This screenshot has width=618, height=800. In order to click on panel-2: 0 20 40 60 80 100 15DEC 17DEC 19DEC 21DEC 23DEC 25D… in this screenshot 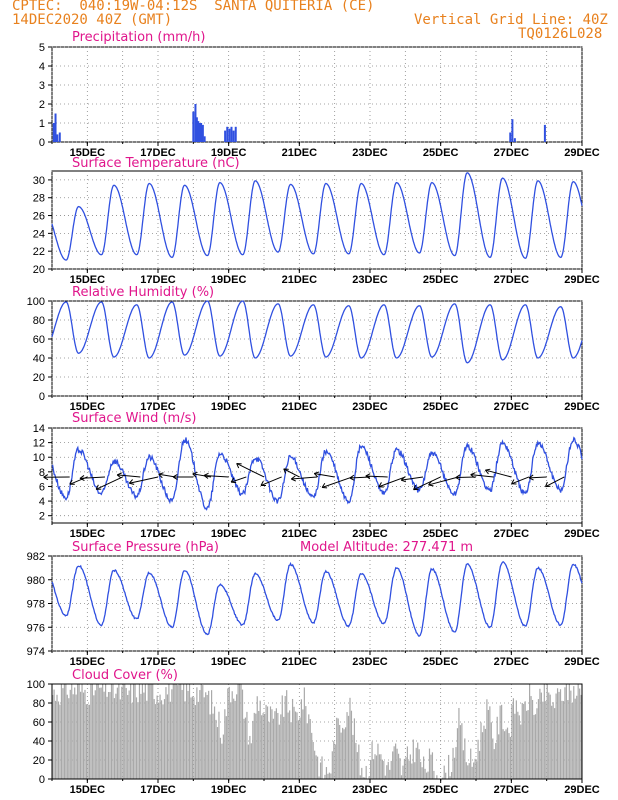, I will do `click(313, 349)`.